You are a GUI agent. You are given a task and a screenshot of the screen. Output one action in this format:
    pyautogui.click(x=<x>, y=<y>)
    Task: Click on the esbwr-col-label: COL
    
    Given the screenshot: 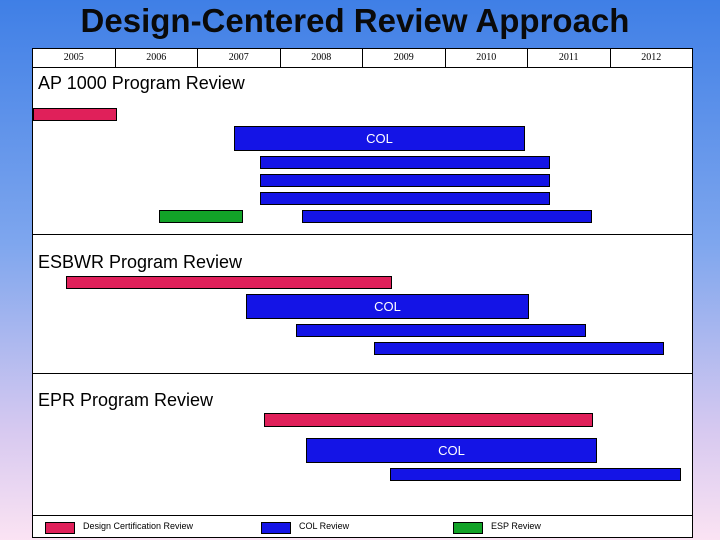 What is the action you would take?
    pyautogui.click(x=387, y=306)
    